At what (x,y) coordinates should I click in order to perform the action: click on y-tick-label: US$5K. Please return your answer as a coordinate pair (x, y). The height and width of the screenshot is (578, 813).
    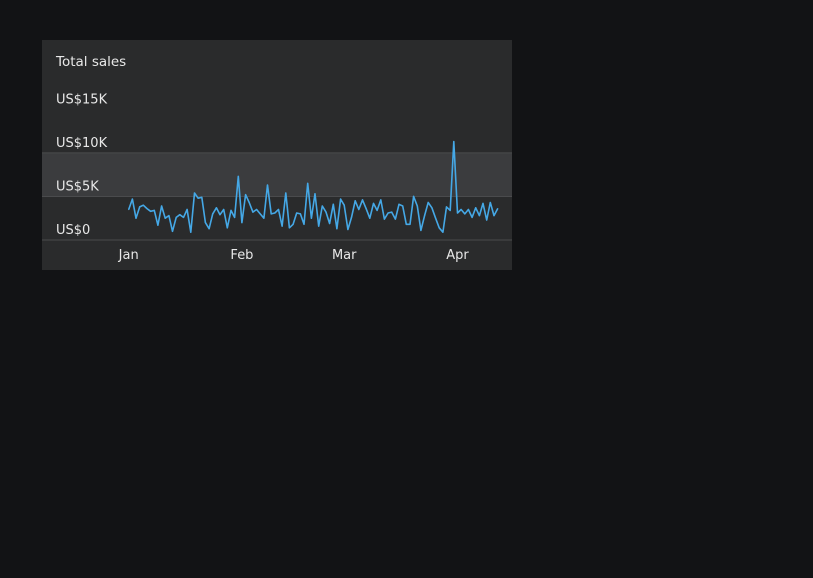
    Looking at the image, I should click on (77, 186).